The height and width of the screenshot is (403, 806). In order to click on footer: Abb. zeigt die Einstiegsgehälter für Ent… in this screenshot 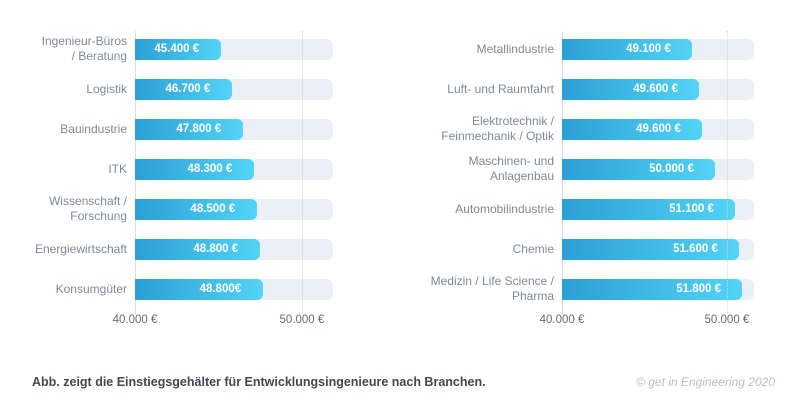, I will do `click(403, 382)`.